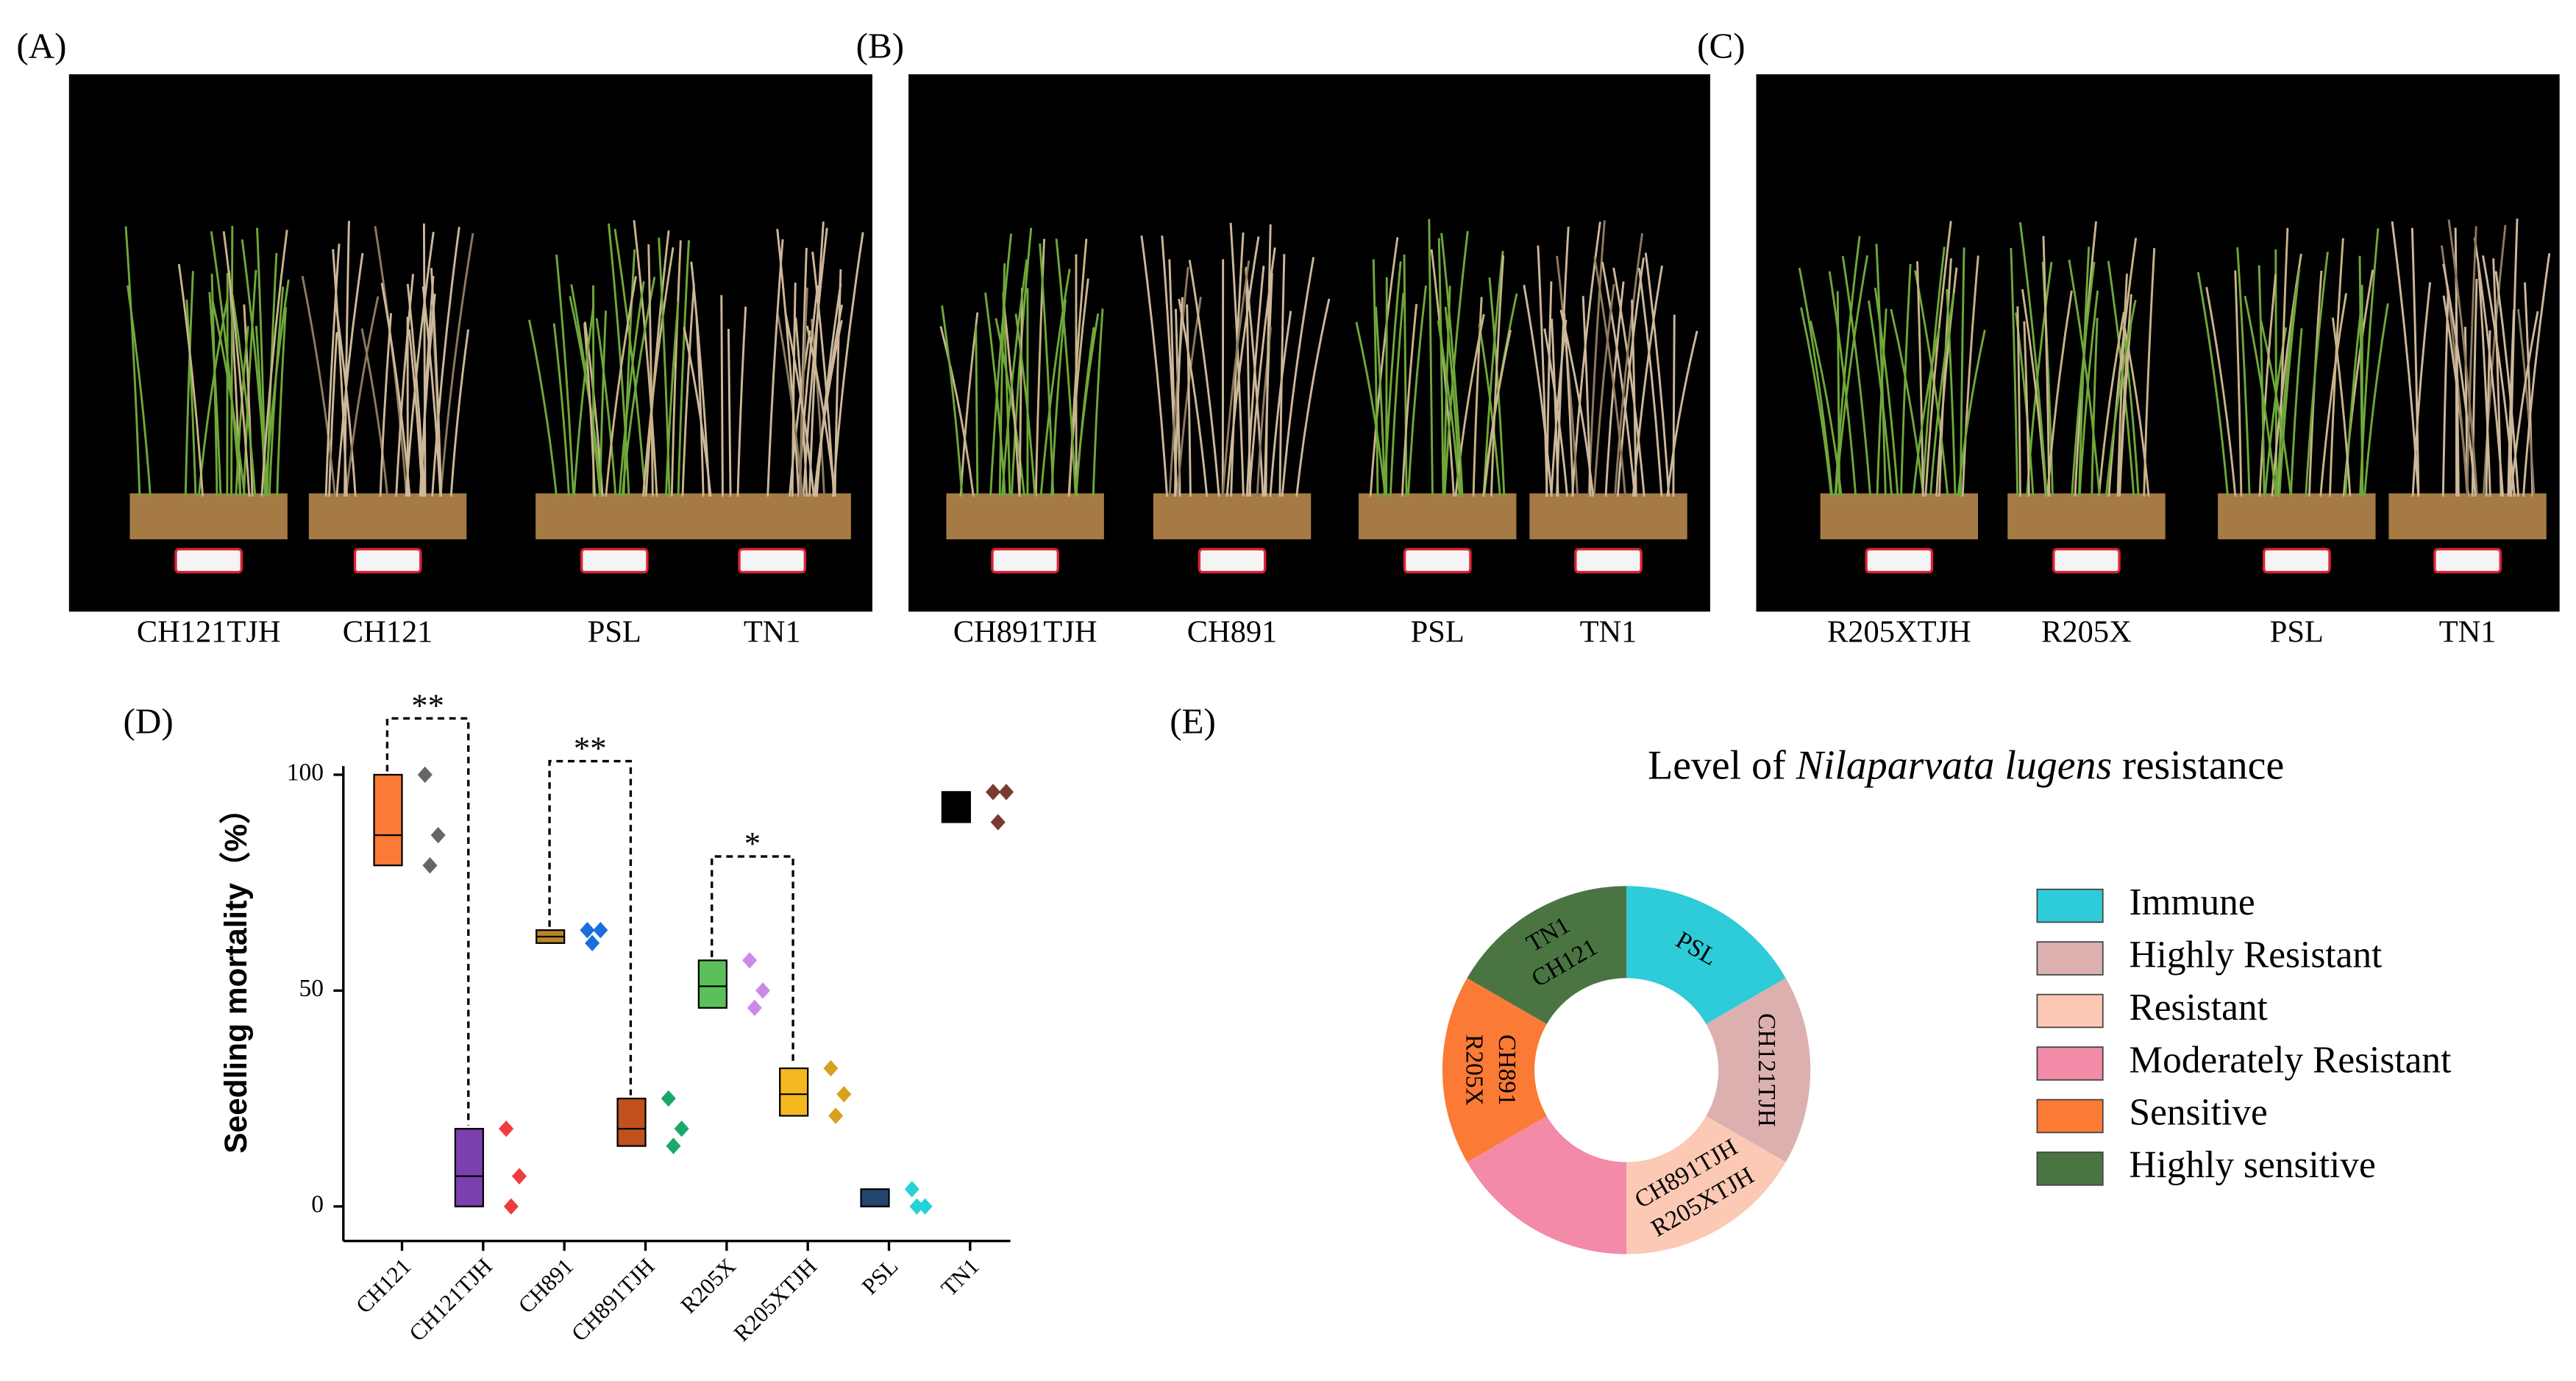 This screenshot has width=2576, height=1381. I want to click on segment-label: CH121TJH, so click(1766, 1069).